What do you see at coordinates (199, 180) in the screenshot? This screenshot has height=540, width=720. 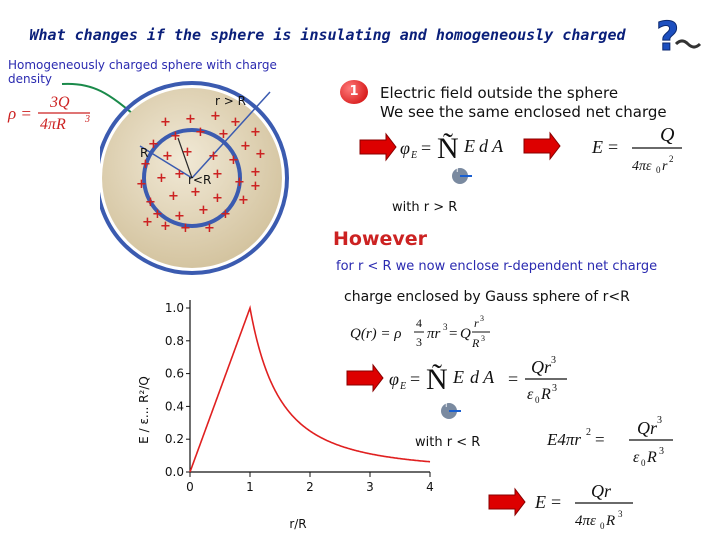 I see `label-r-less-R: r<R` at bounding box center [199, 180].